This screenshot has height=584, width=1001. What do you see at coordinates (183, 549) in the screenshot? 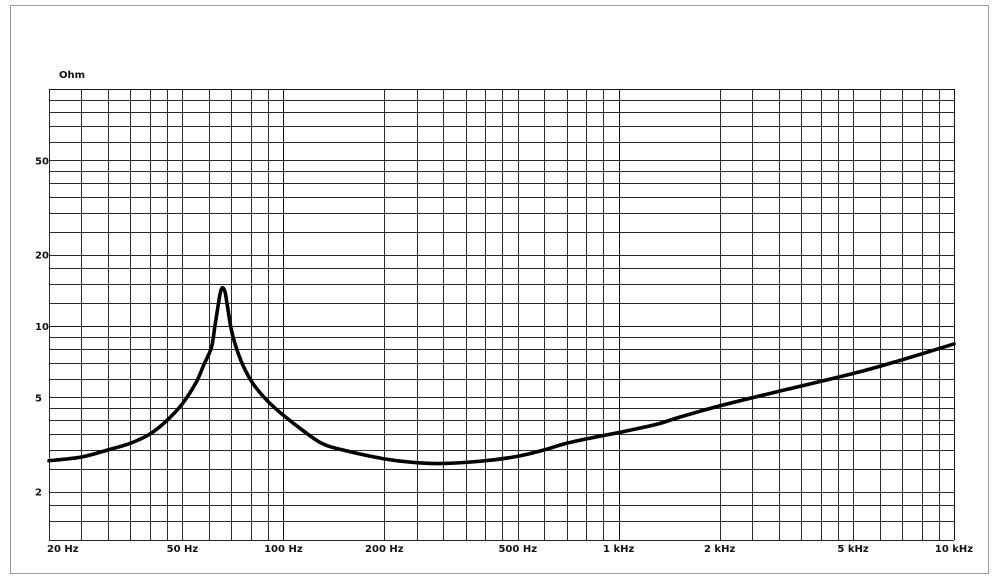
I see `x-tick-label: 50 Hz` at bounding box center [183, 549].